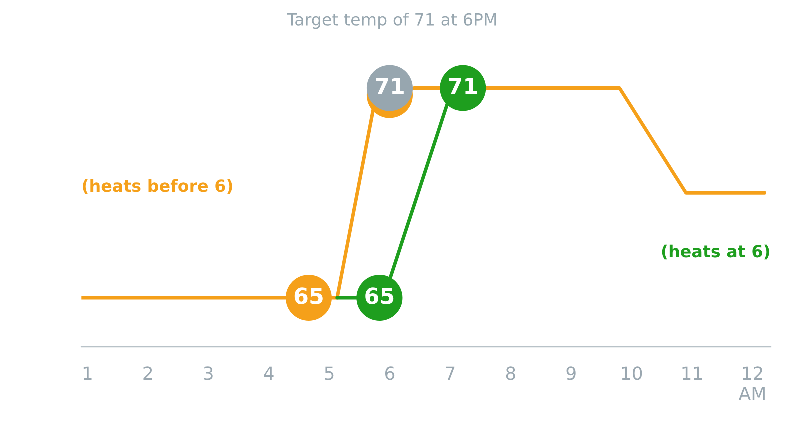  I want to click on x-tick-label: 11, so click(692, 373).